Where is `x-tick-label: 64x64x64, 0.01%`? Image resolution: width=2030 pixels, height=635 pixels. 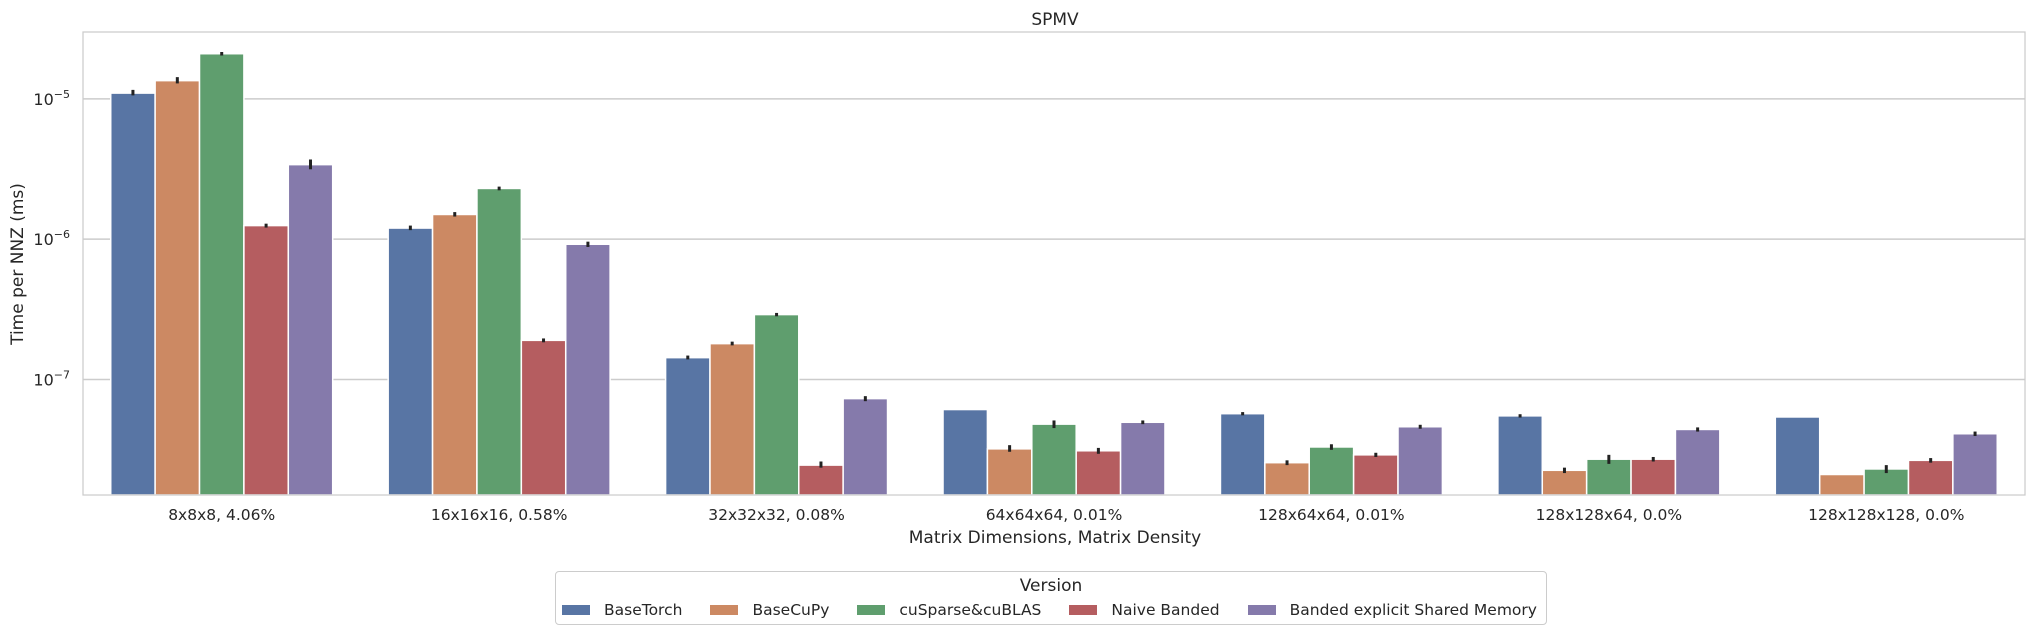 x-tick-label: 64x64x64, 0.01% is located at coordinates (1054, 515).